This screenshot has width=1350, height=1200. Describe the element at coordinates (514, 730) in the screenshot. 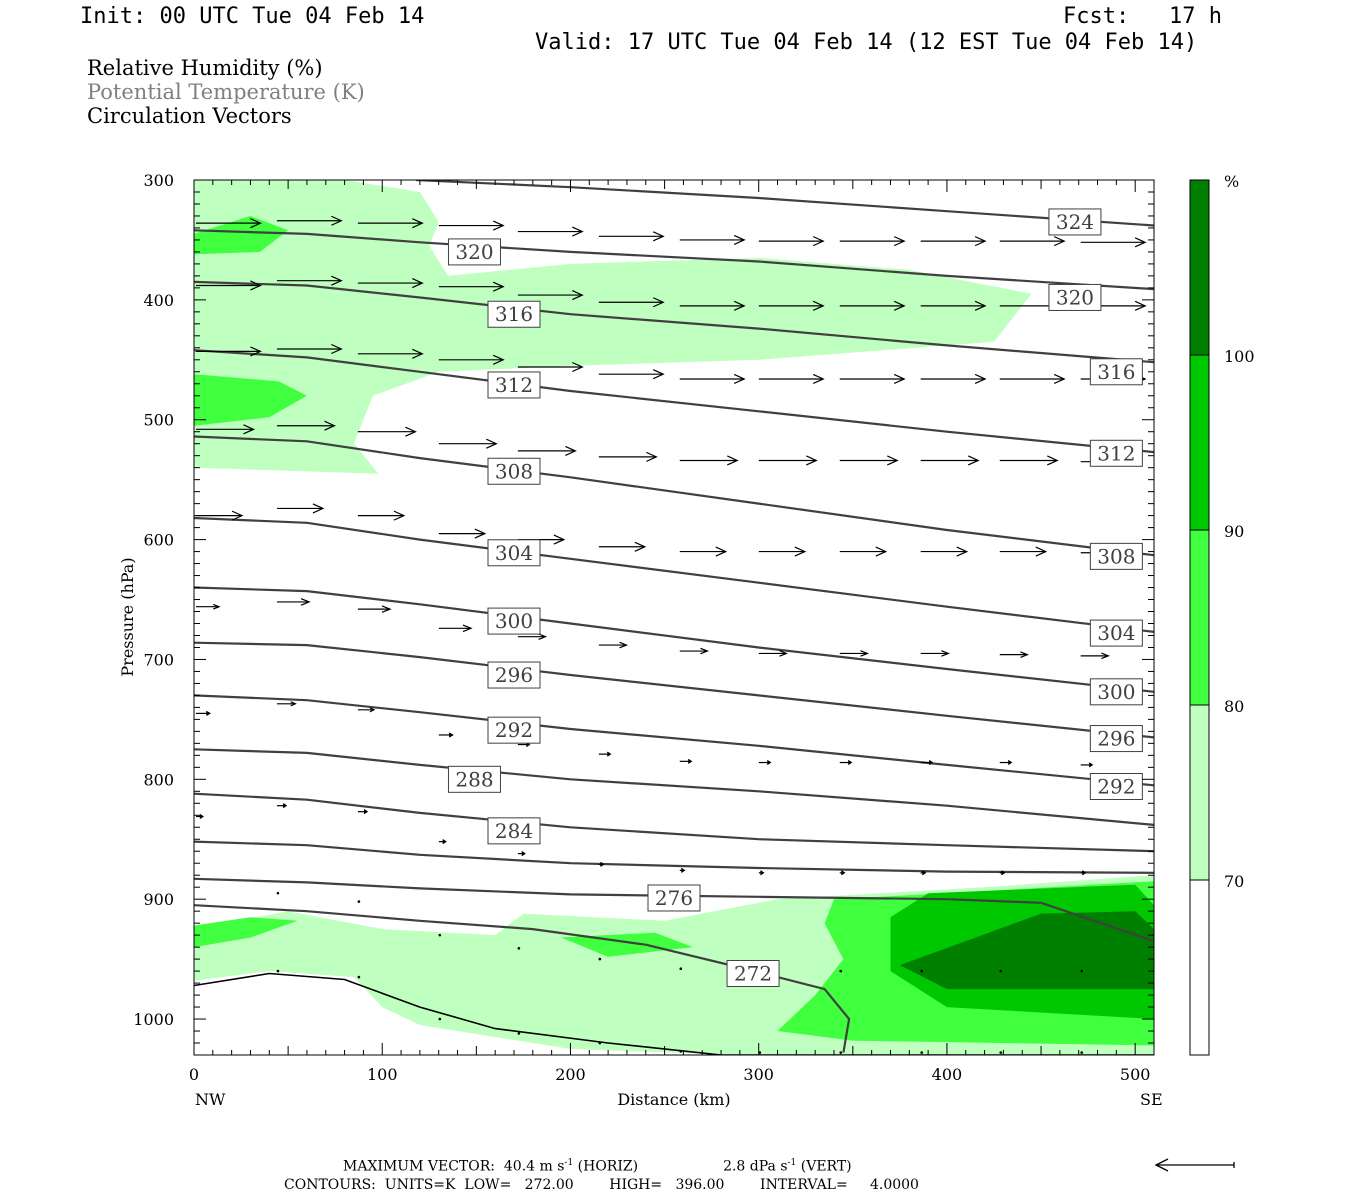

I see `theta-label-292-15: 292` at that location.